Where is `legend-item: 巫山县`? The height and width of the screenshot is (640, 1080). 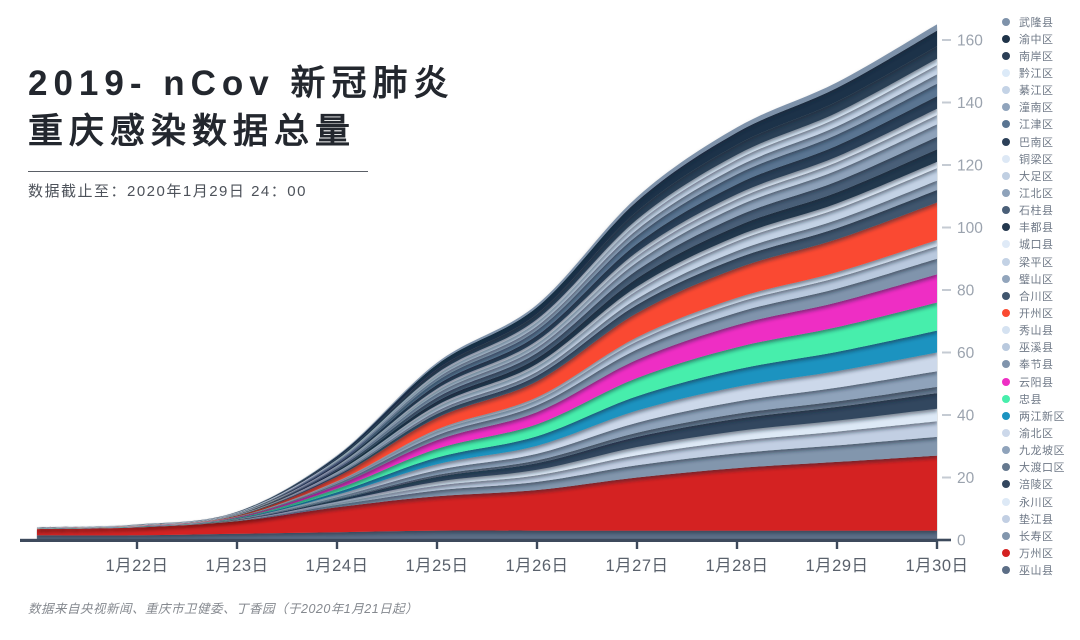 legend-item: 巫山县 is located at coordinates (1033, 570).